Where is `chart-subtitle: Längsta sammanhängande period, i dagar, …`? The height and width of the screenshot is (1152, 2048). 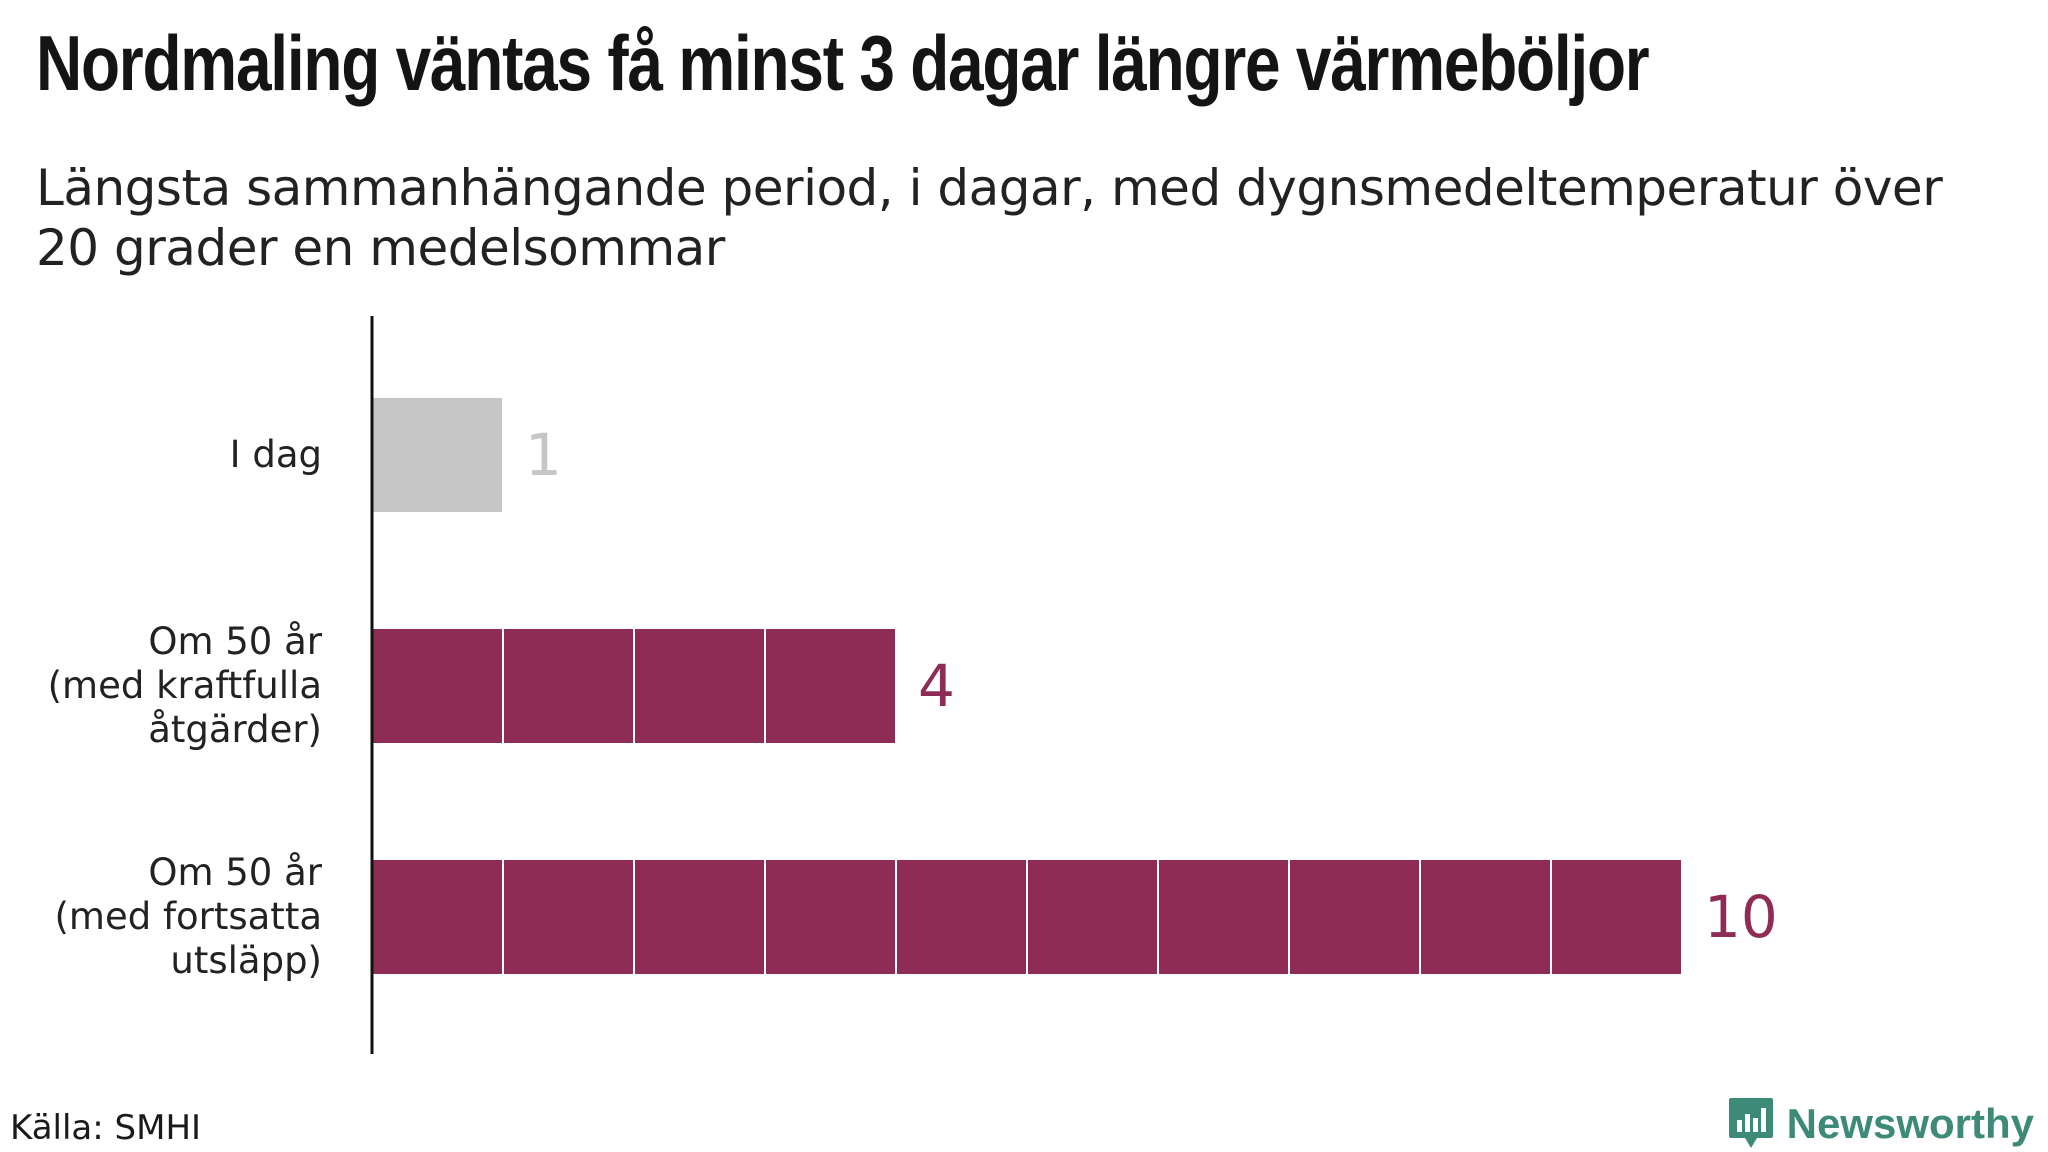 chart-subtitle: Längsta sammanhängande period, i dagar, … is located at coordinates (989, 218).